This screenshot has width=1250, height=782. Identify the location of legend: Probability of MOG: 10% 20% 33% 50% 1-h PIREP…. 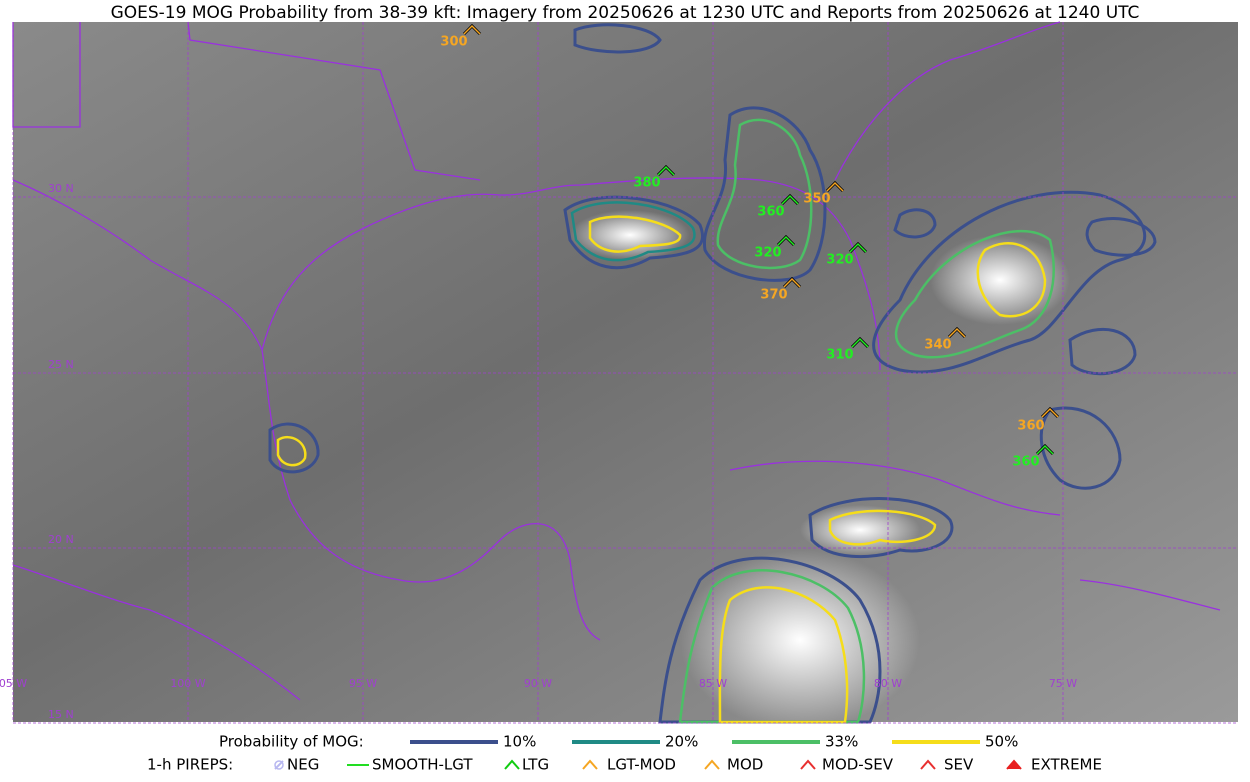
(624, 753).